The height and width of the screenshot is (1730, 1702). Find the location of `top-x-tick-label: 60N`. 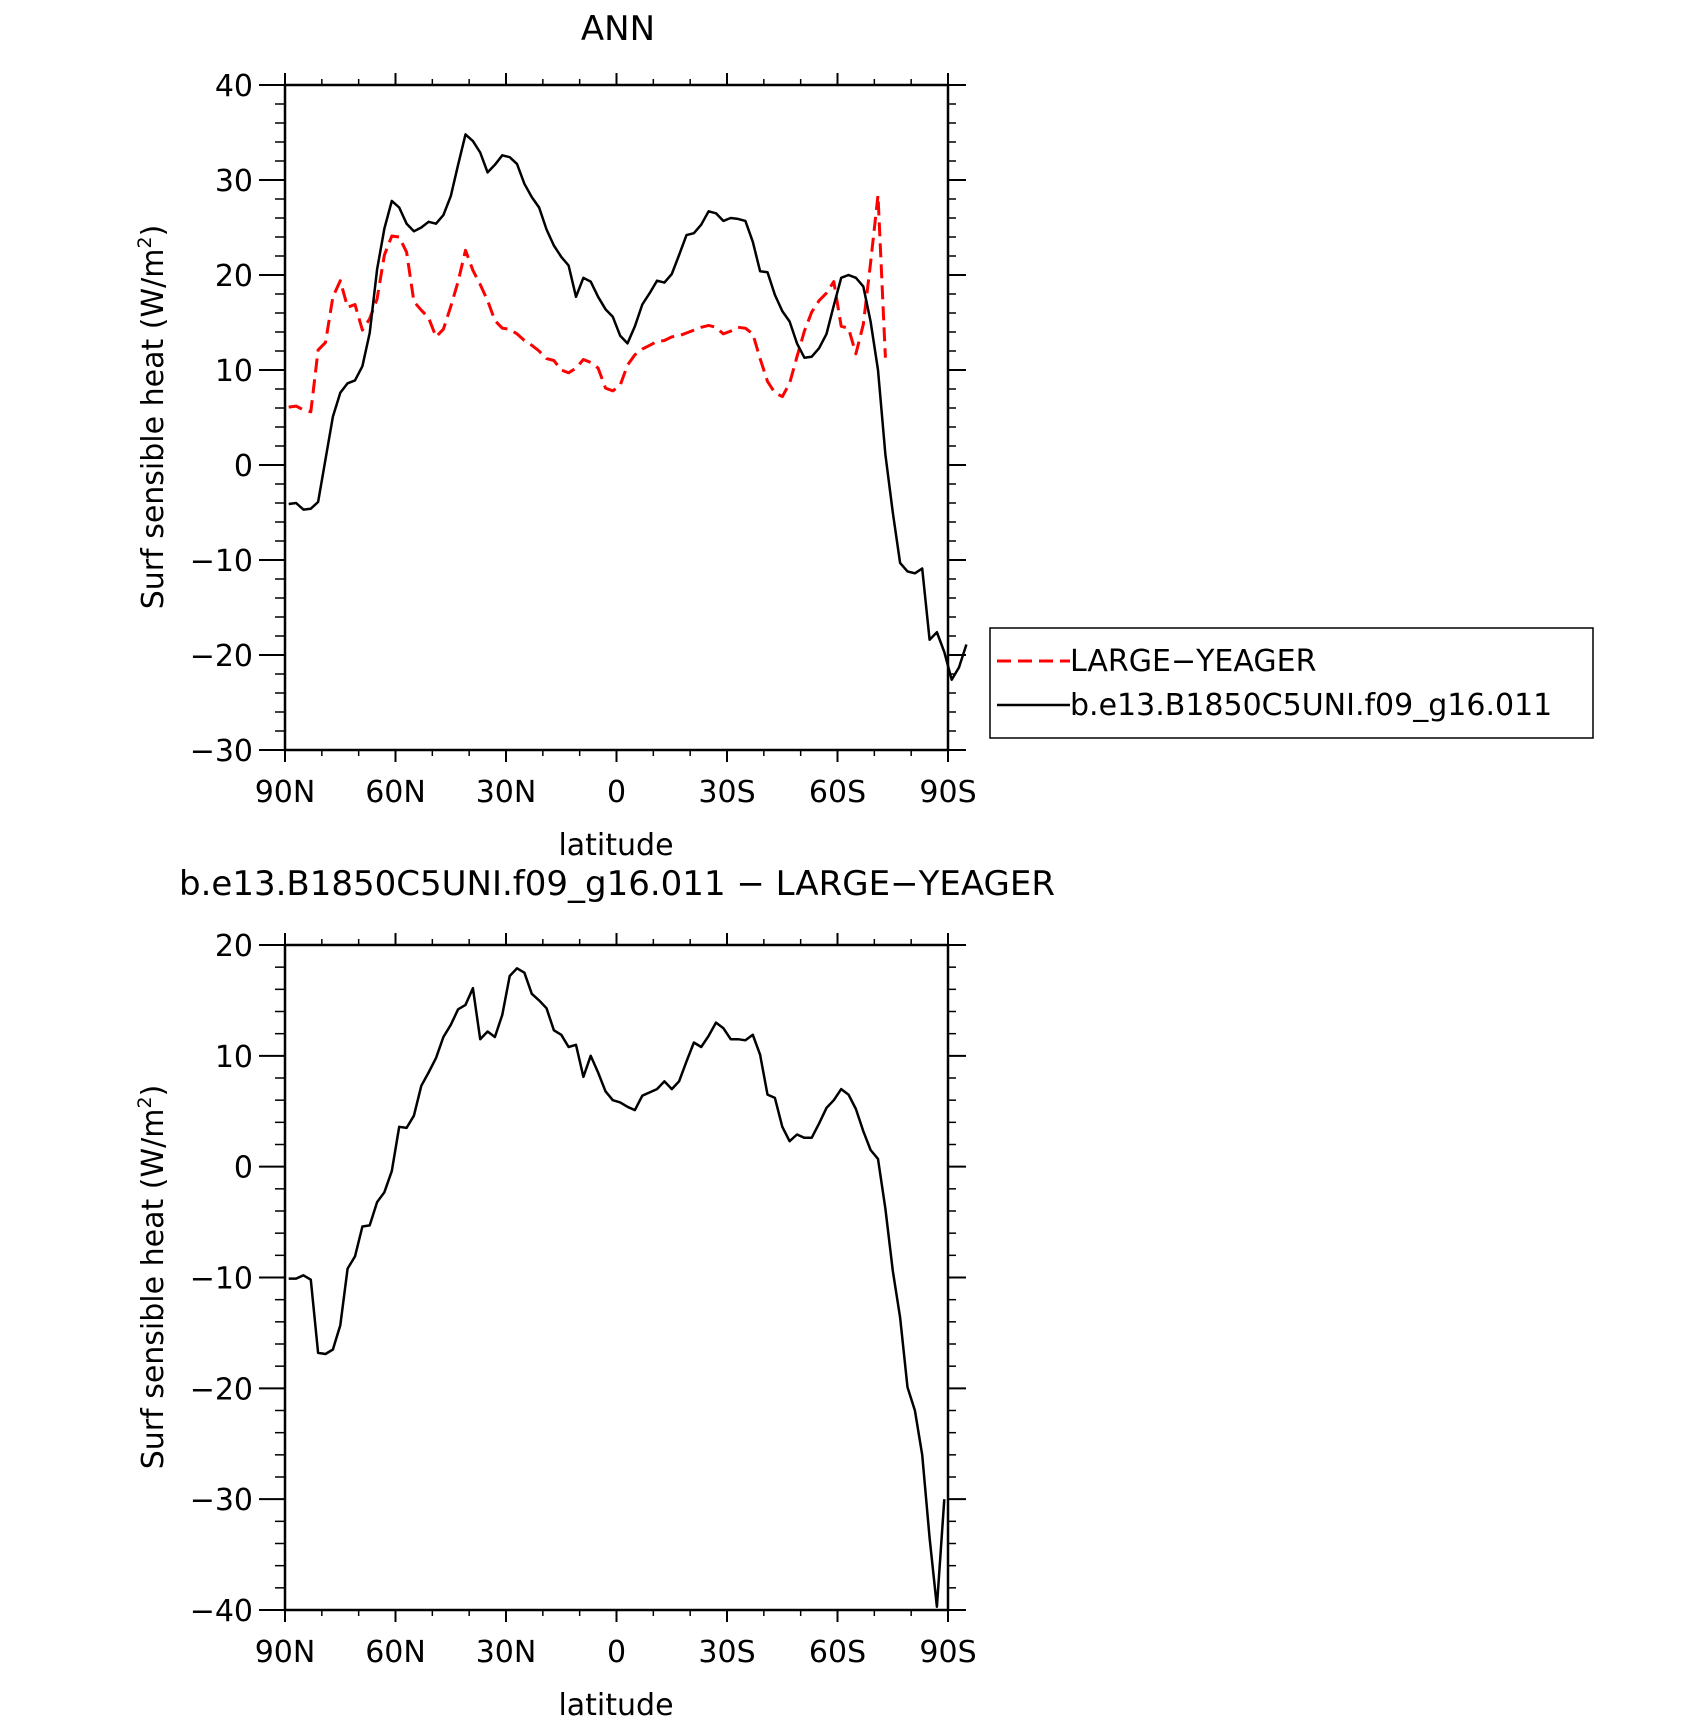

top-x-tick-label: 60N is located at coordinates (395, 792).